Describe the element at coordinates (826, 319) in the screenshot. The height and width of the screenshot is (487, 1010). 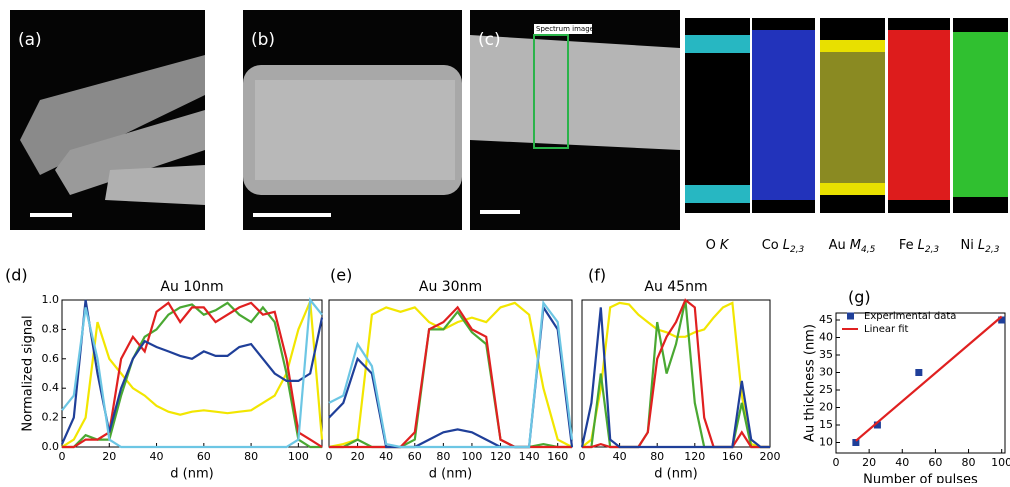
I see `y-tick-label: 45` at that location.